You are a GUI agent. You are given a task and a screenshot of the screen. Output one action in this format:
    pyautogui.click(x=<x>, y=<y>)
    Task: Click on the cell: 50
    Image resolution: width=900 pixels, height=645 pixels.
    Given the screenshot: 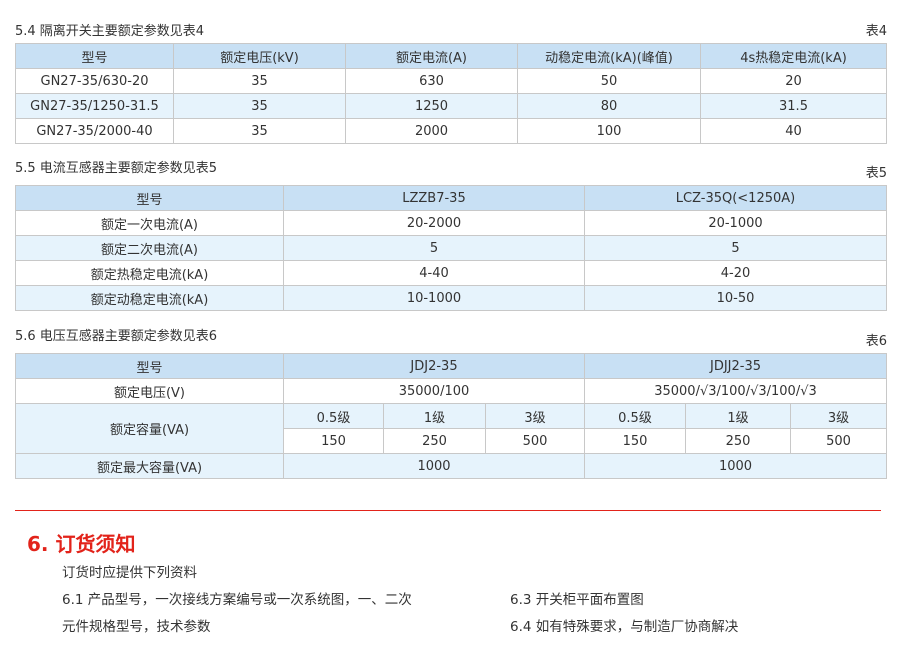 What is the action you would take?
    pyautogui.click(x=609, y=81)
    